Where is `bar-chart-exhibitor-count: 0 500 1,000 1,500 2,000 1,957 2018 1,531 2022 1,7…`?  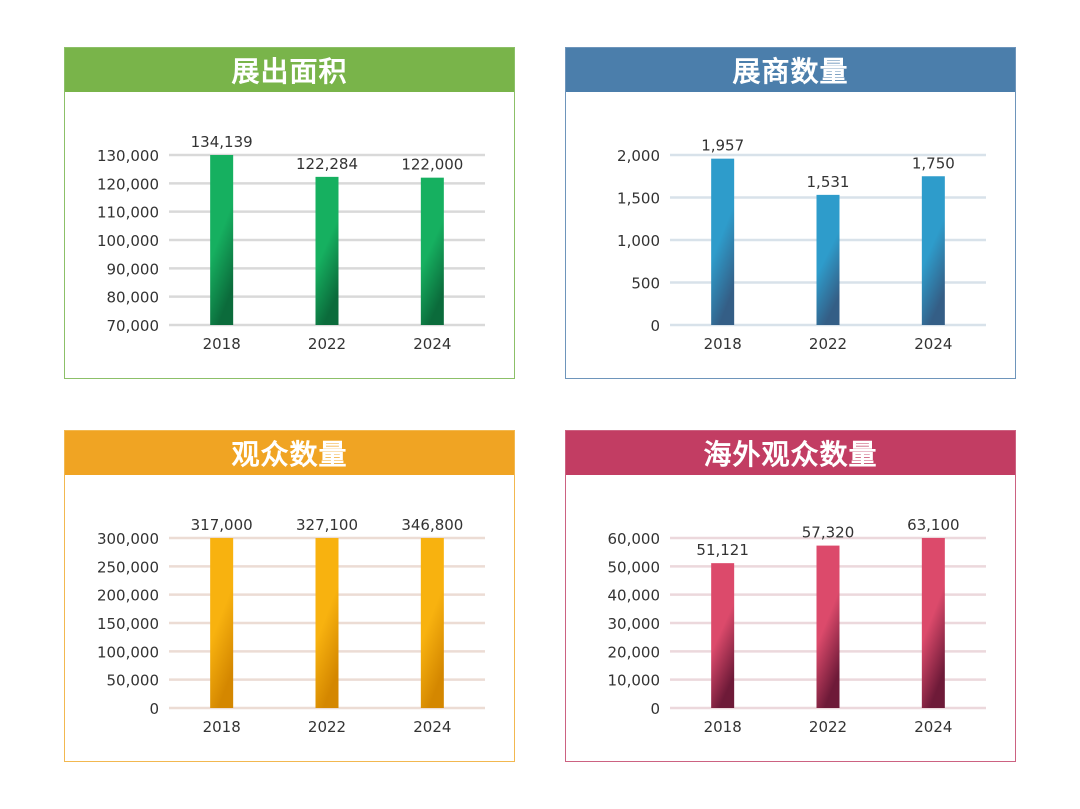
bar-chart-exhibitor-count: 0 500 1,000 1,500 2,000 1,957 2018 1,531 2022 1,7… is located at coordinates (801, 245).